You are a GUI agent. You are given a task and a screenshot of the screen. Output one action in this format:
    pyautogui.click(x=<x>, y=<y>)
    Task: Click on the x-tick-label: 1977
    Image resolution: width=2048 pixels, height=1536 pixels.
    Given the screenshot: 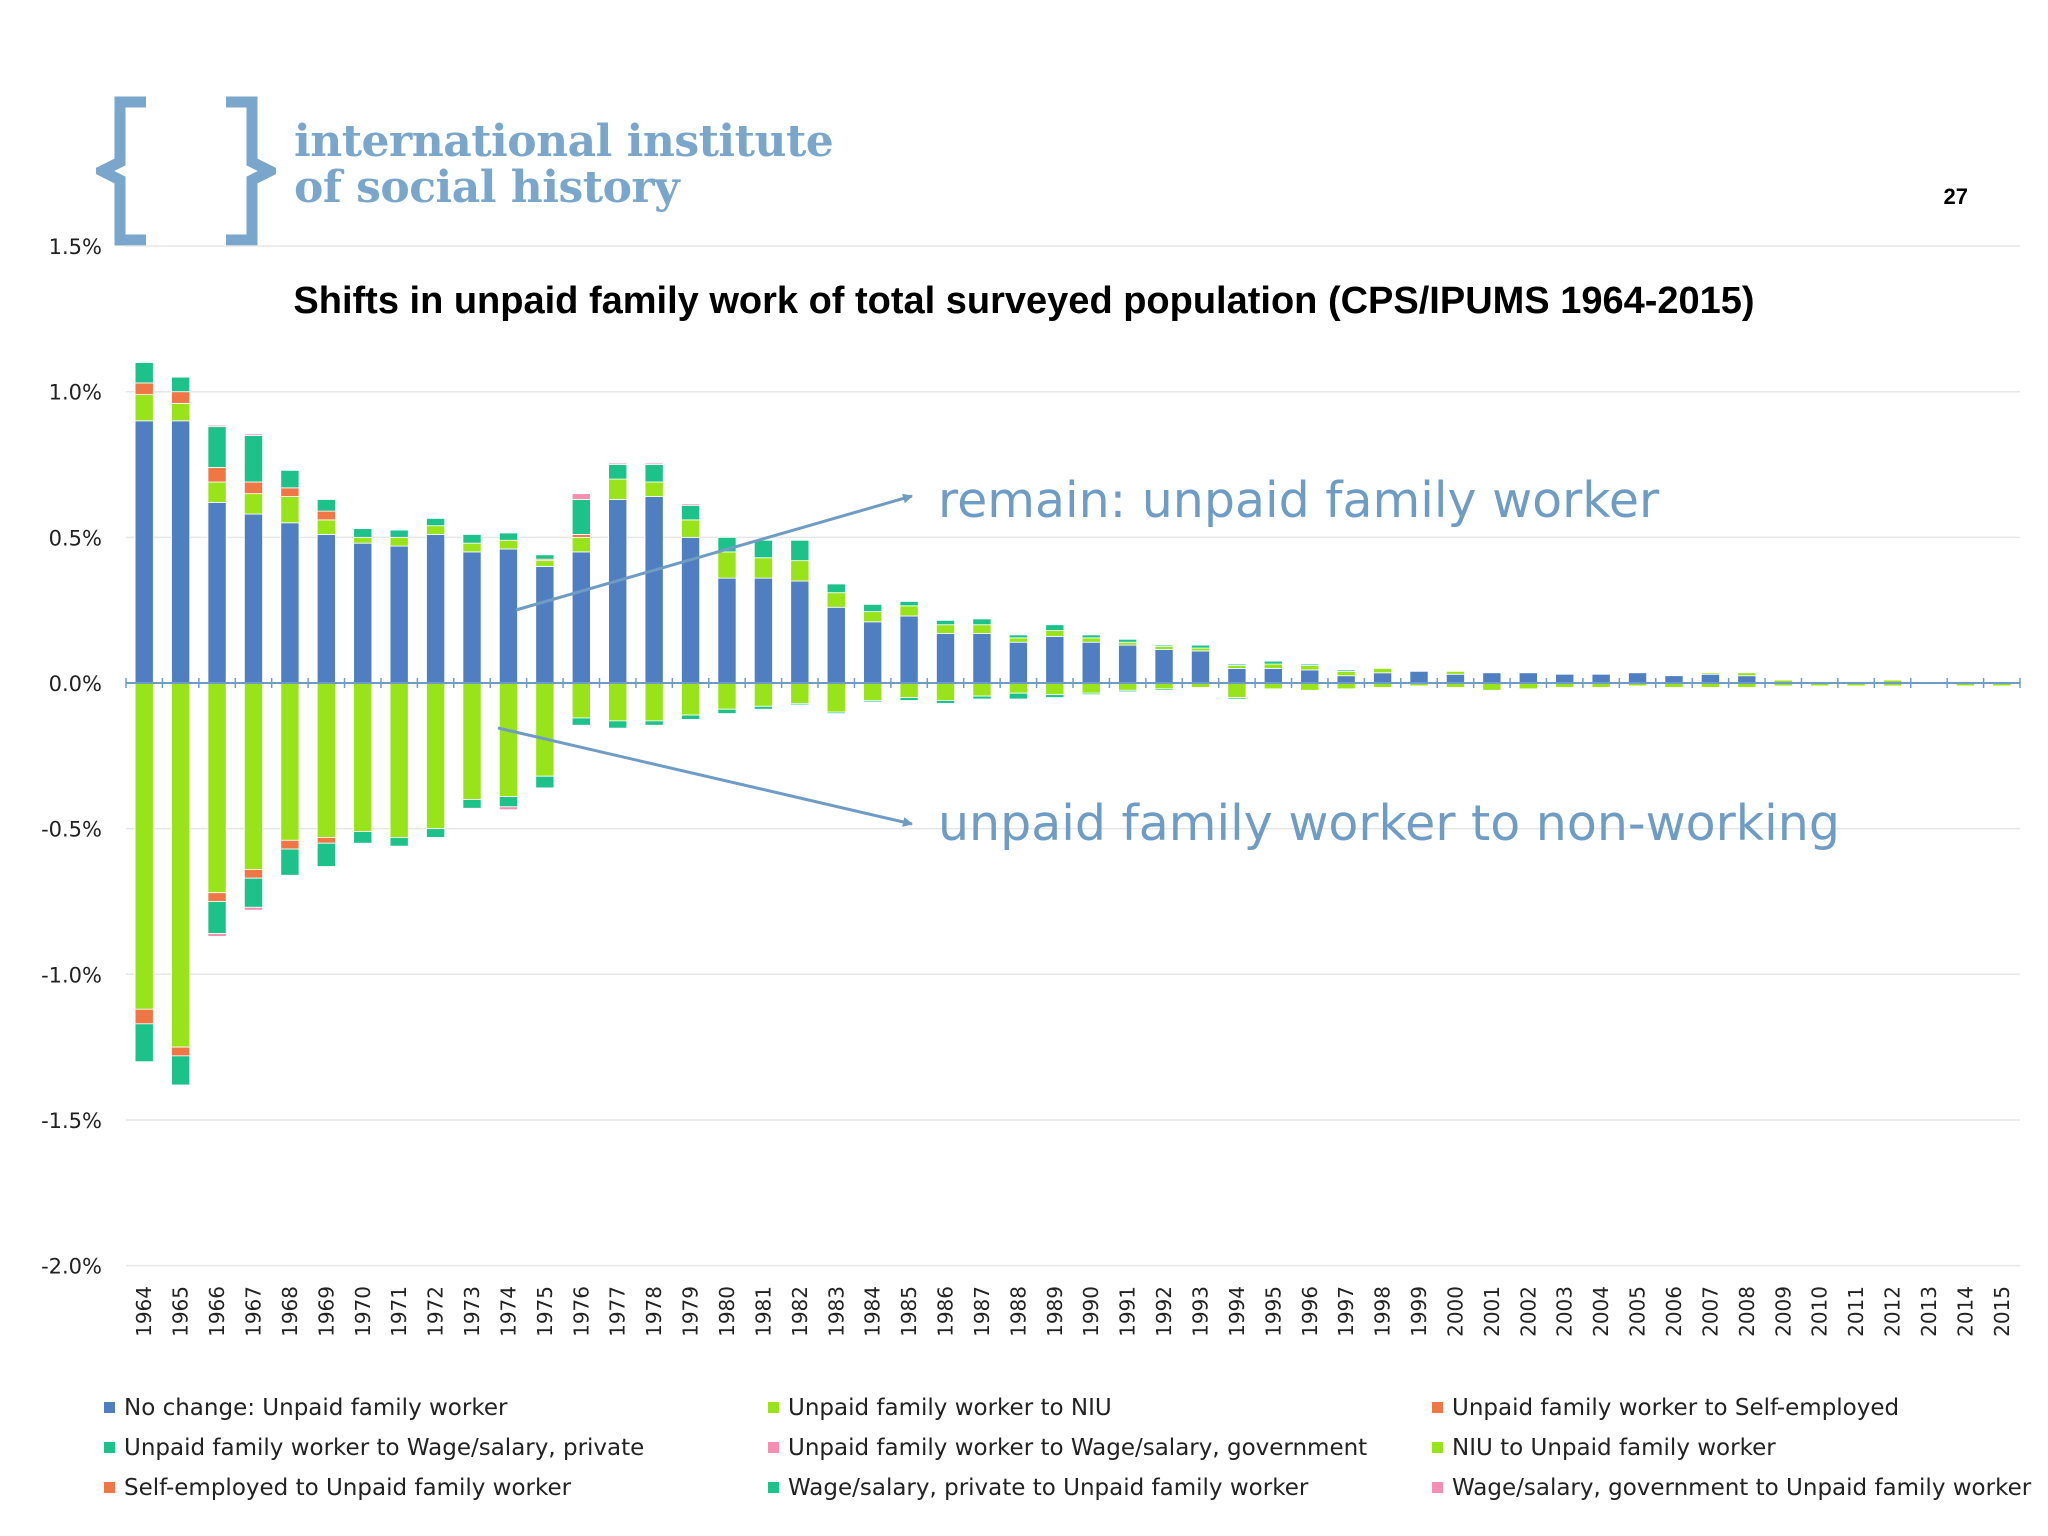 What is the action you would take?
    pyautogui.click(x=618, y=1311)
    